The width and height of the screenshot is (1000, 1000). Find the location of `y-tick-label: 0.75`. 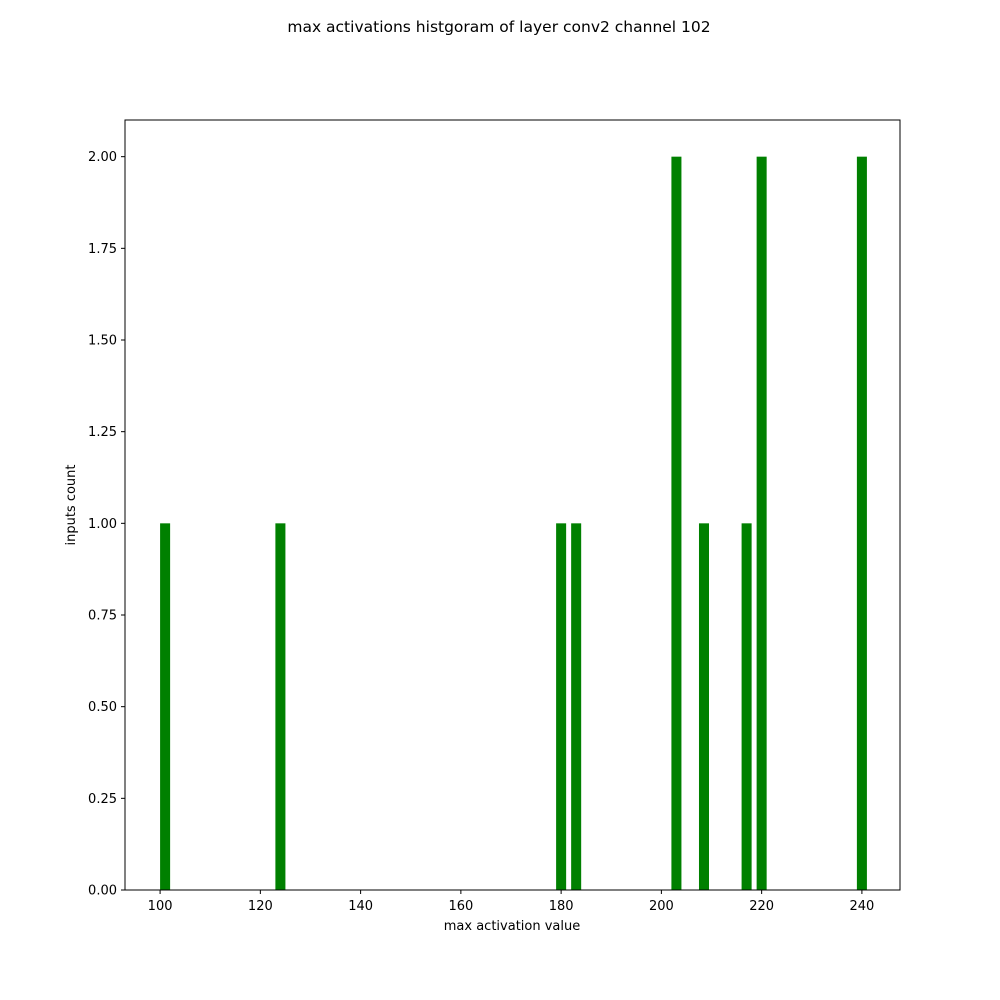

y-tick-label: 0.75 is located at coordinates (102, 616).